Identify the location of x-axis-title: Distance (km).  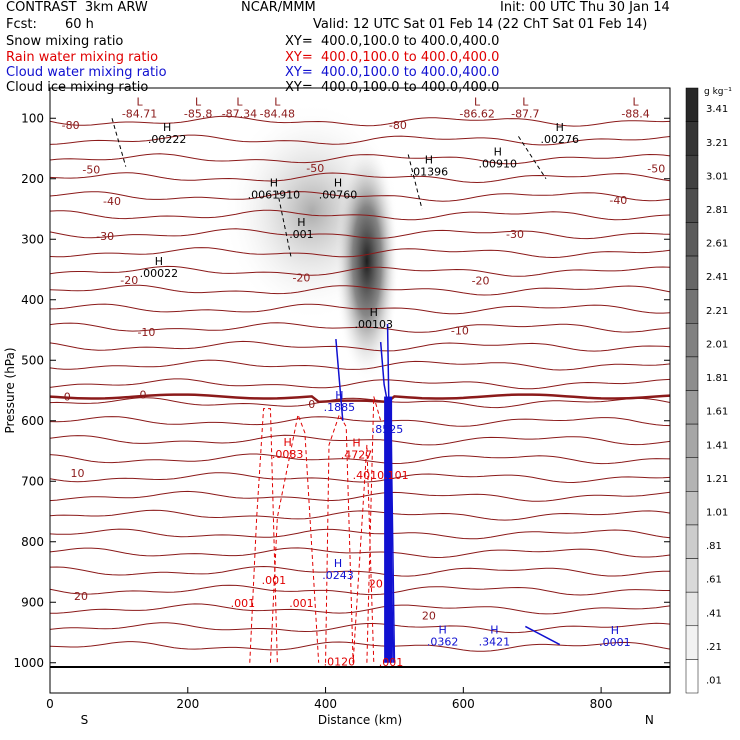
(360, 720).